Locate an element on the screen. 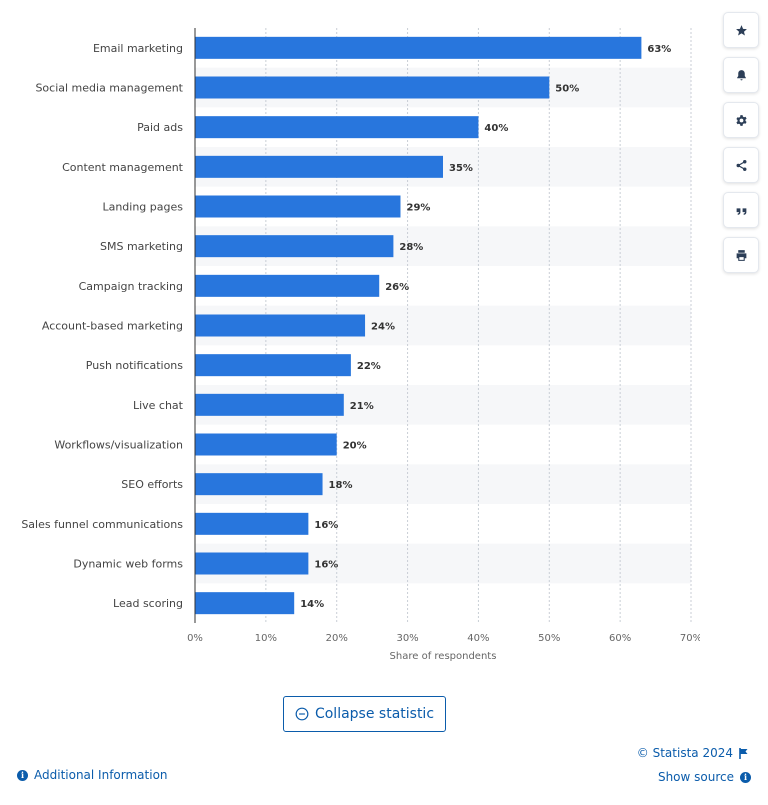  value-label: 14% is located at coordinates (312, 604).